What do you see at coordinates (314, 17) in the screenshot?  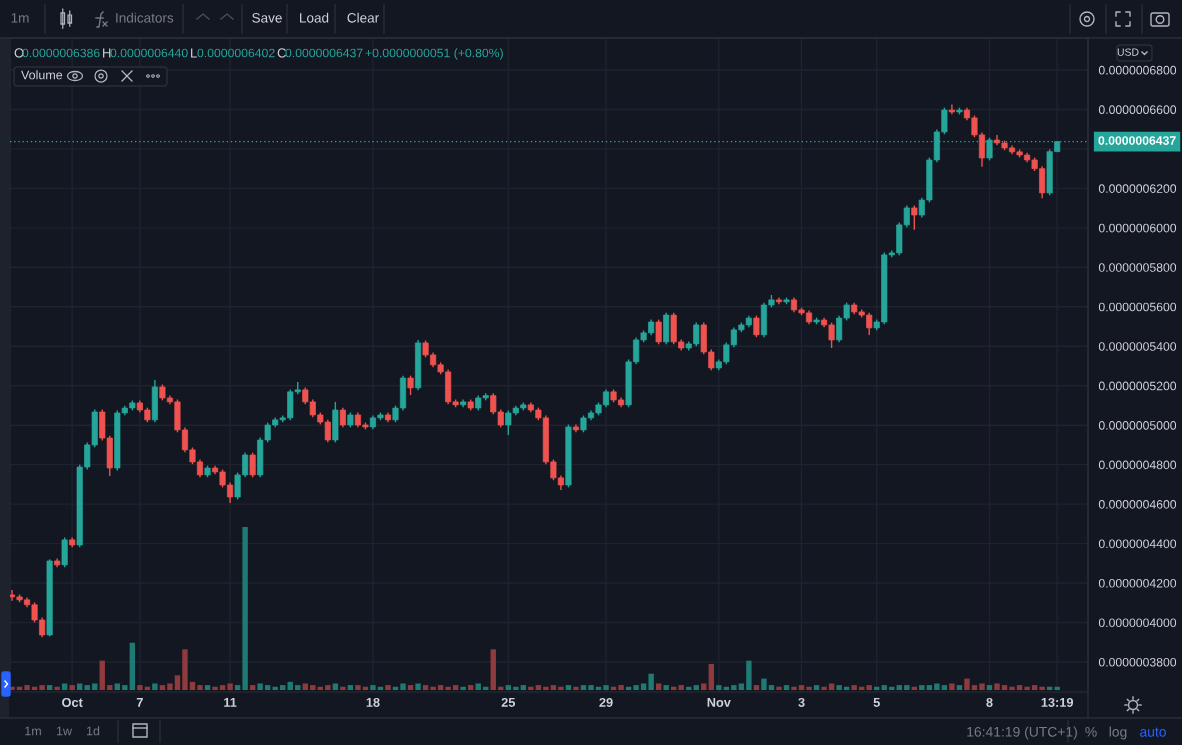 I see `text: Load` at bounding box center [314, 17].